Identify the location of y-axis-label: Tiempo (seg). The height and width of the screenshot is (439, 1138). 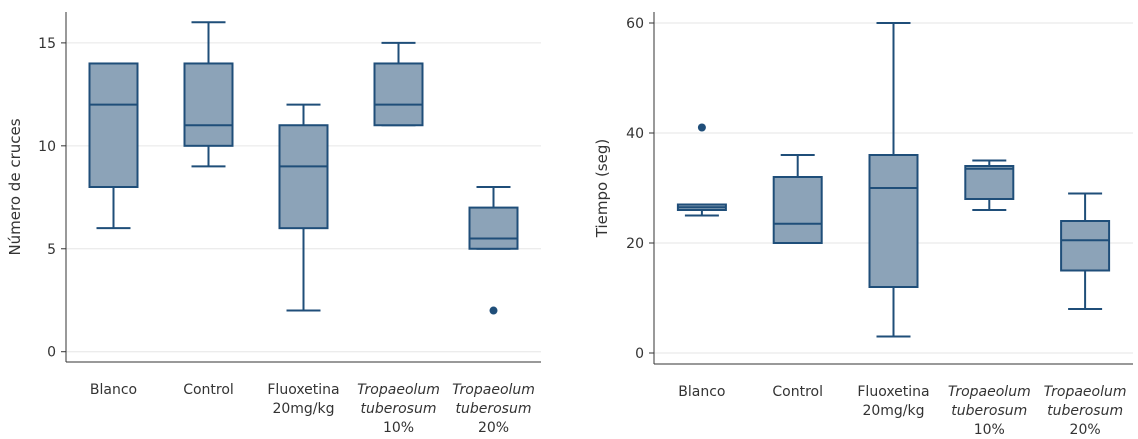
(602, 188).